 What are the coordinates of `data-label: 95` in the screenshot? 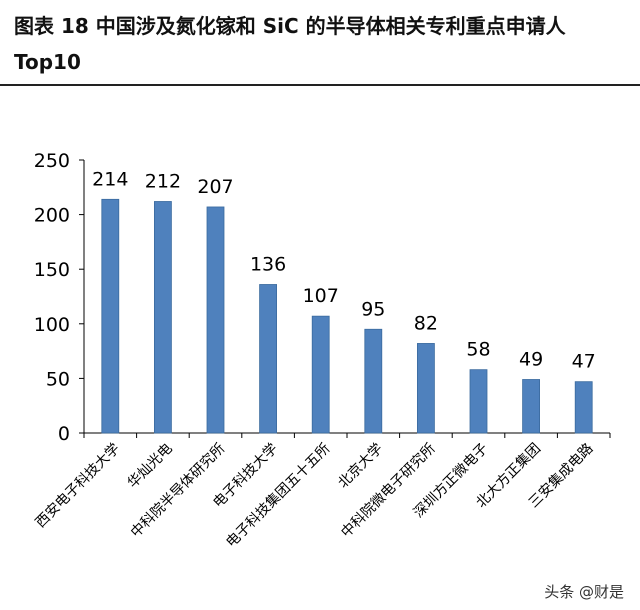 It's located at (373, 309).